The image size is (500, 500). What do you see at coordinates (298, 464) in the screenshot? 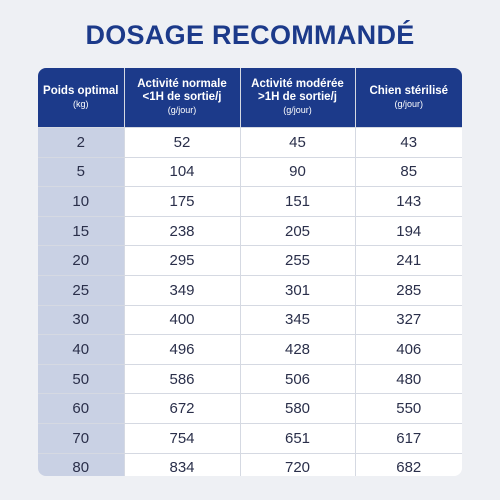
I see `moderate-activity-cell: 720` at bounding box center [298, 464].